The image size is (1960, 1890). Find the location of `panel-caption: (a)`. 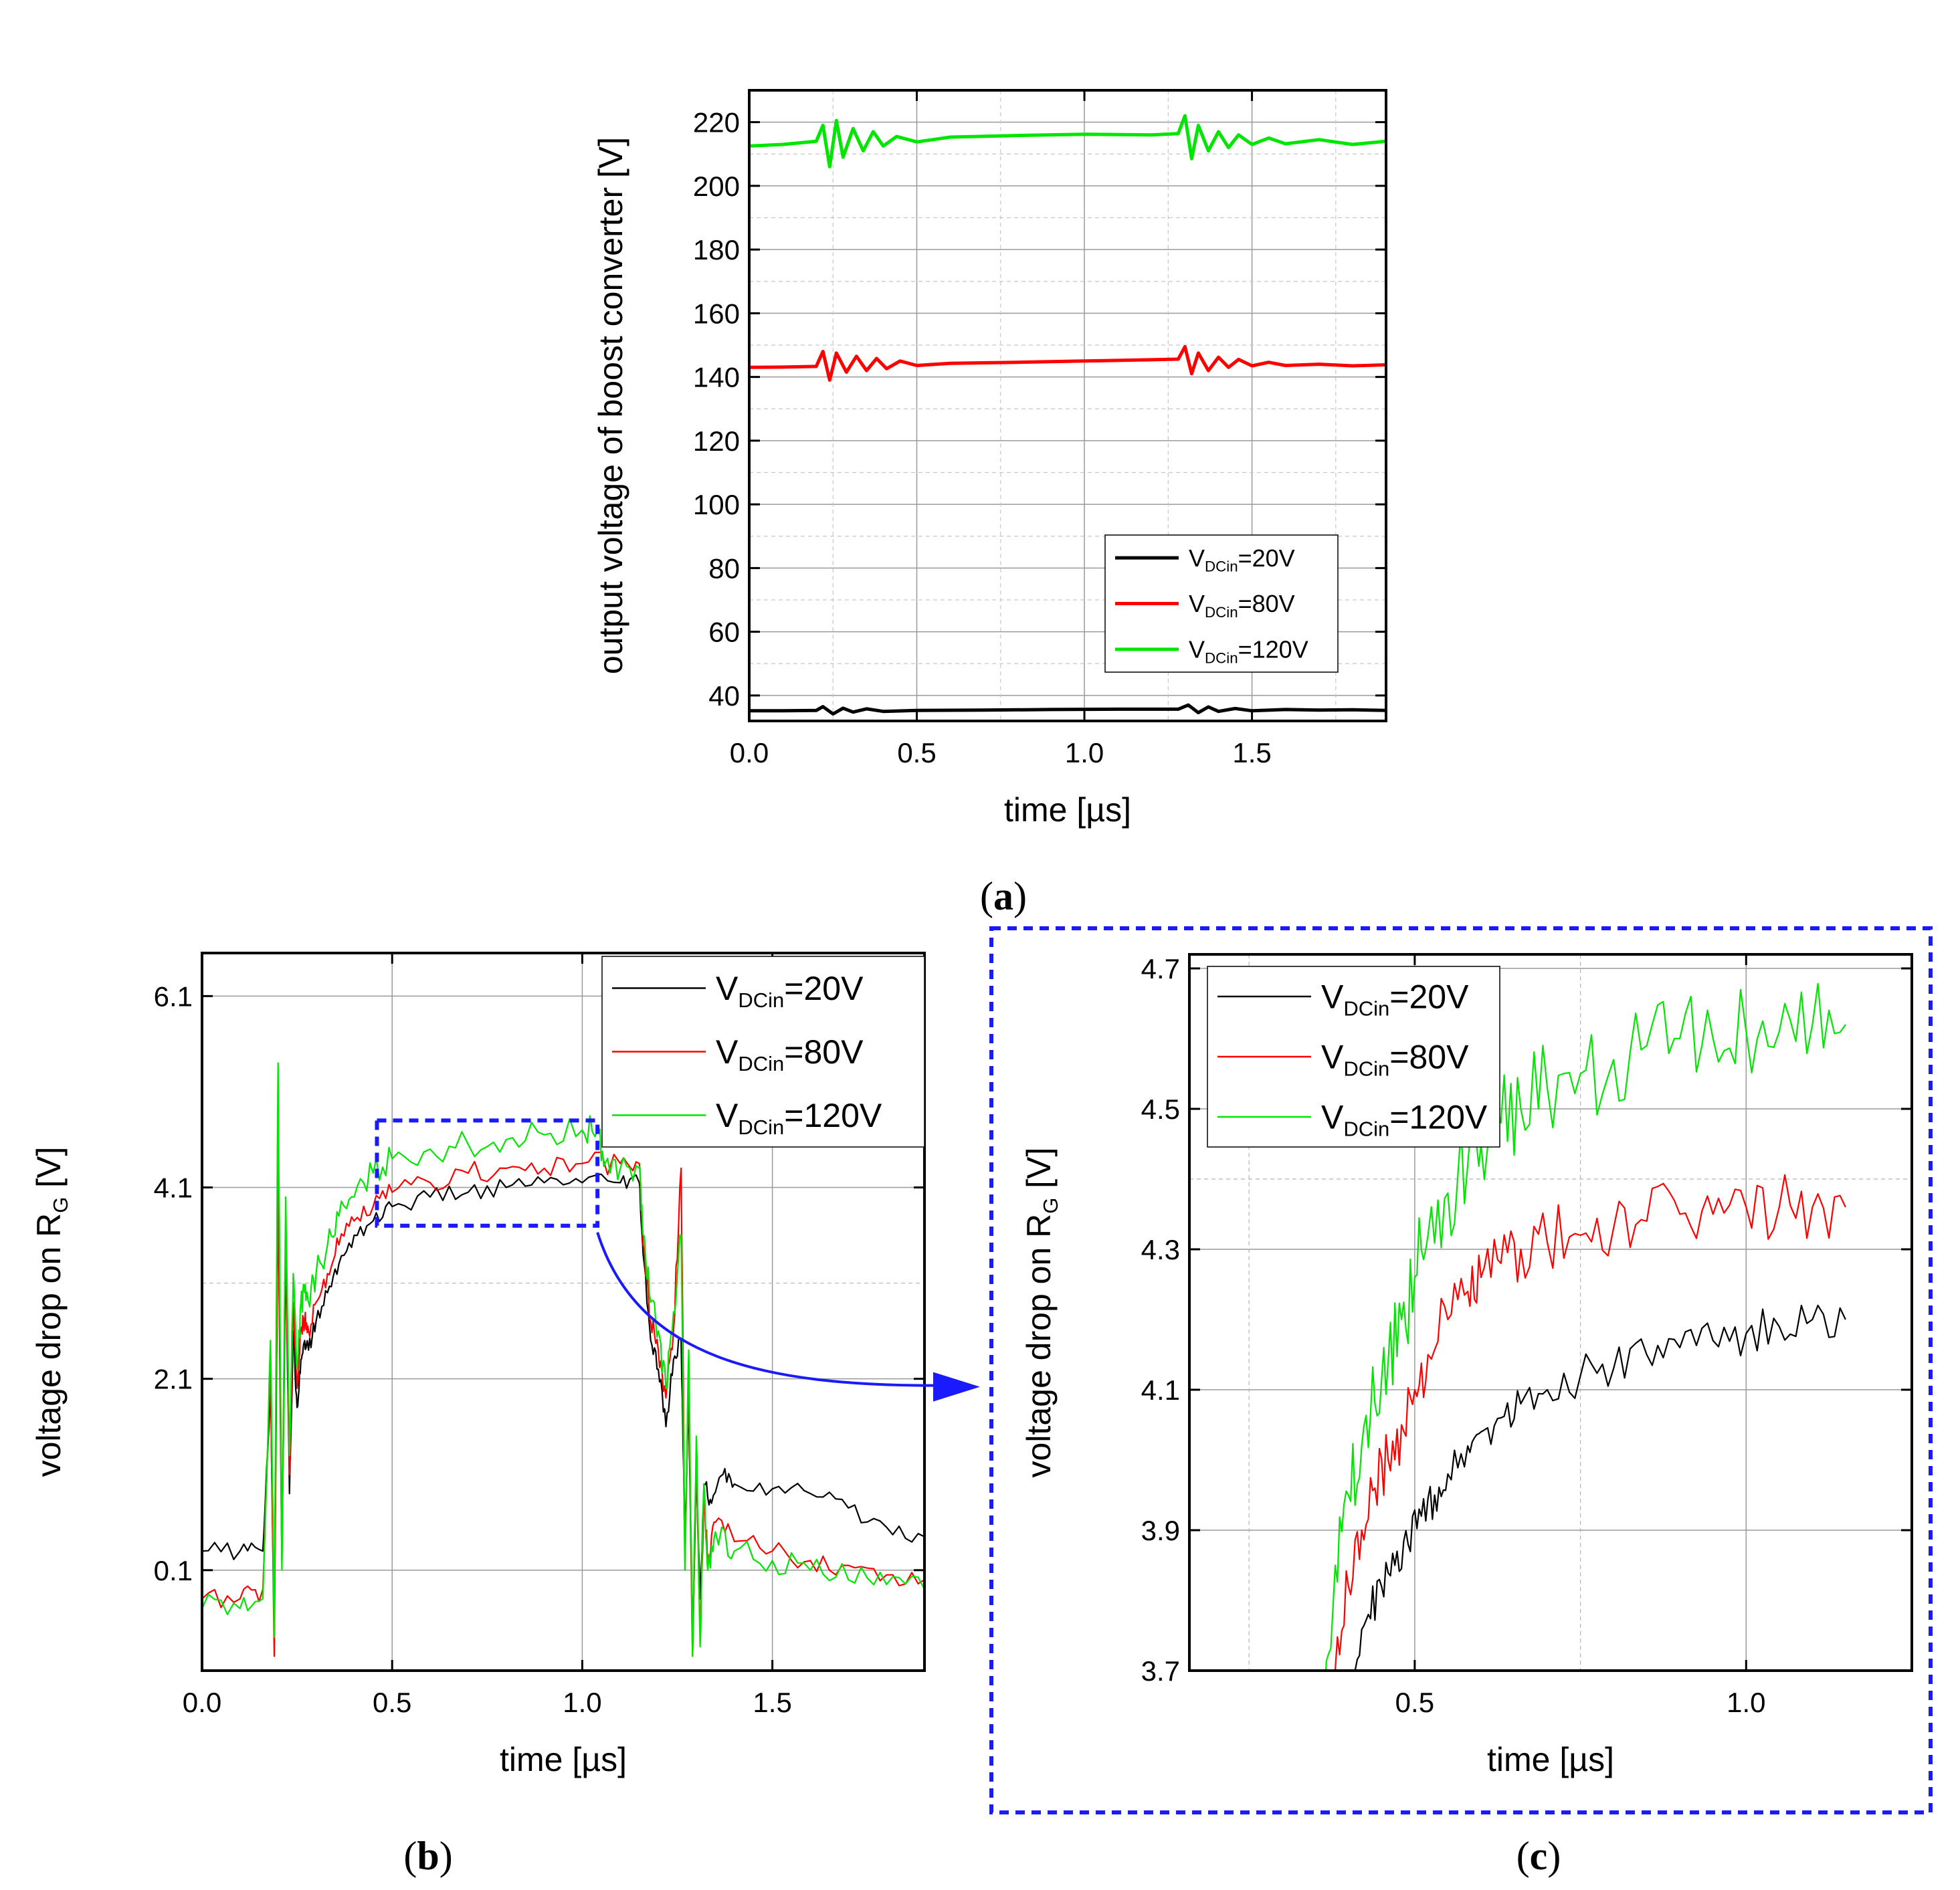

panel-caption: (a) is located at coordinates (1003, 896).